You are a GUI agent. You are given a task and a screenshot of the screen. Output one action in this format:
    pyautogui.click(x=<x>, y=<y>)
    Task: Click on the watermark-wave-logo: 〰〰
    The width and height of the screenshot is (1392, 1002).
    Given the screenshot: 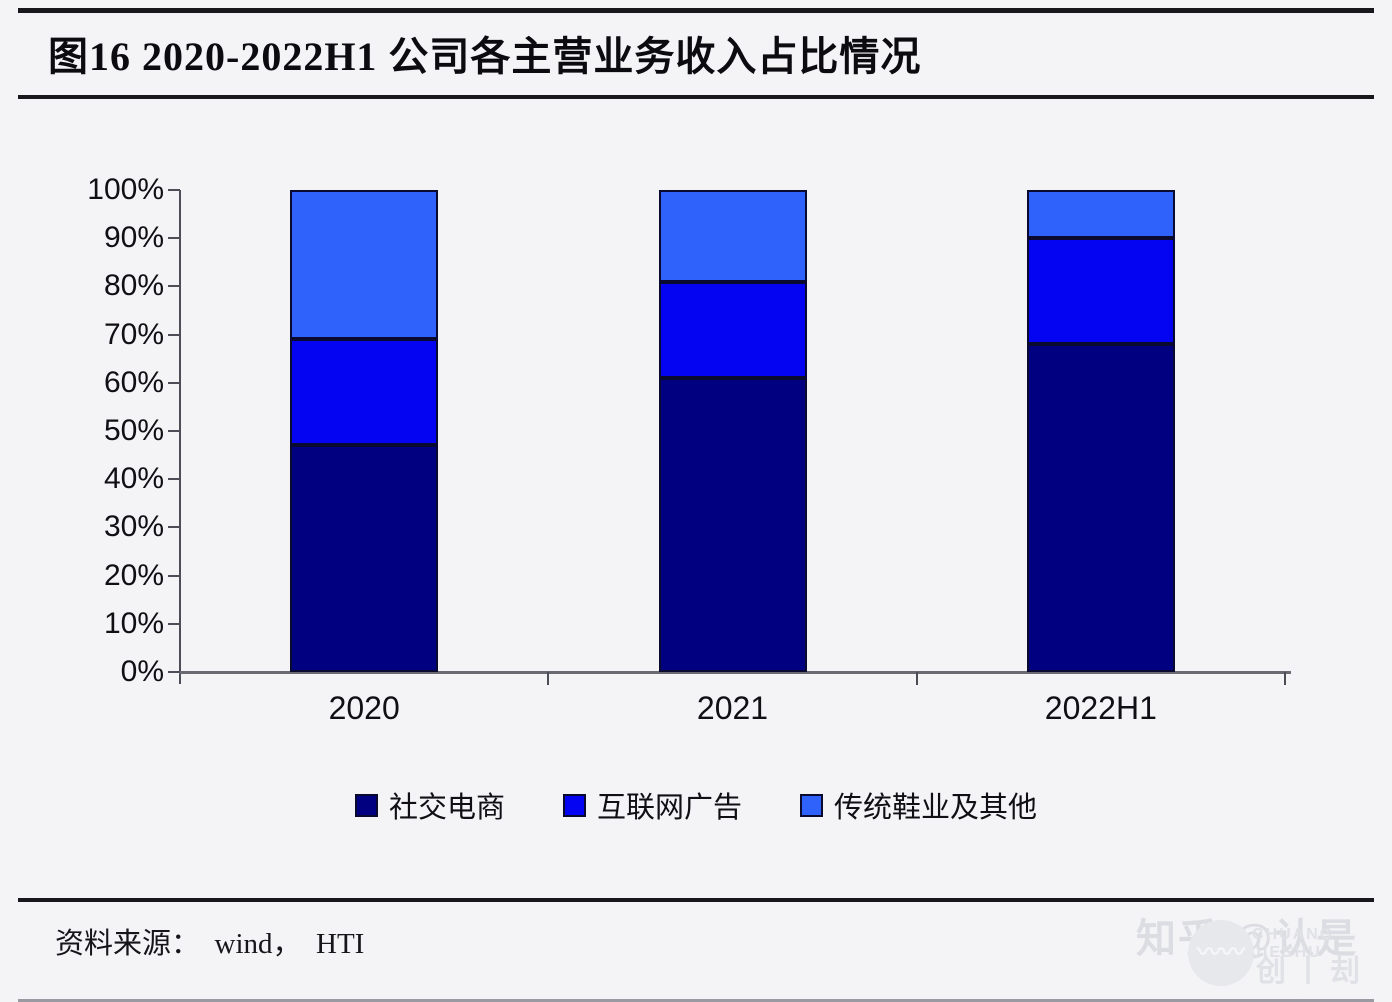 What is the action you would take?
    pyautogui.click(x=1221, y=953)
    